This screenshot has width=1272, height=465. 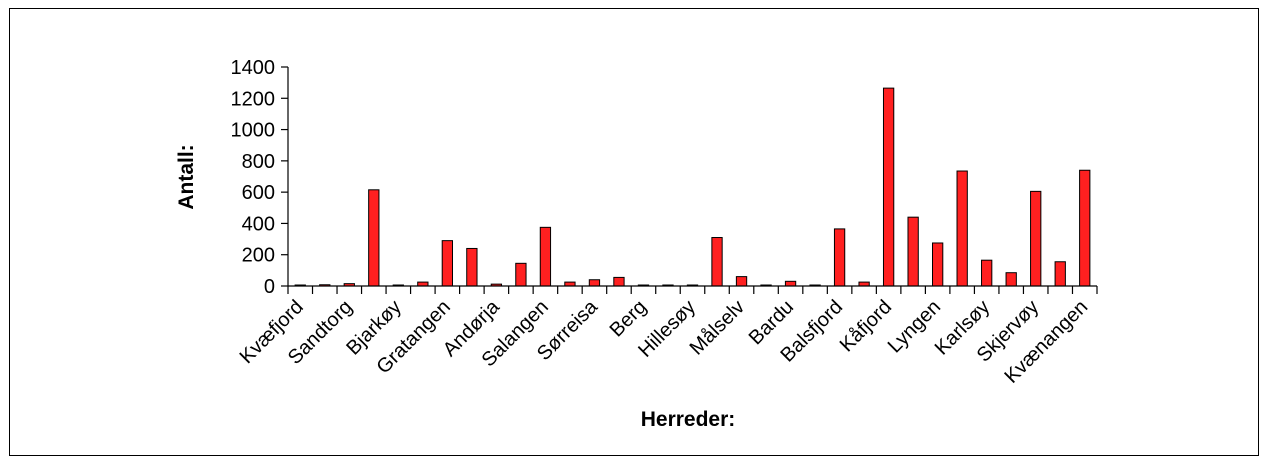 What do you see at coordinates (717, 327) in the screenshot?
I see `x-tick-label: Målselv` at bounding box center [717, 327].